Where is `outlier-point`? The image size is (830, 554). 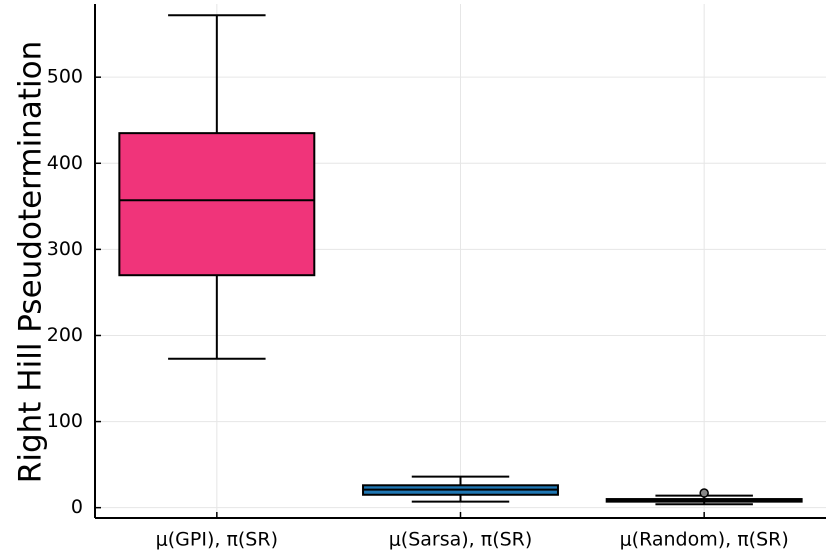 outlier-point is located at coordinates (704, 493).